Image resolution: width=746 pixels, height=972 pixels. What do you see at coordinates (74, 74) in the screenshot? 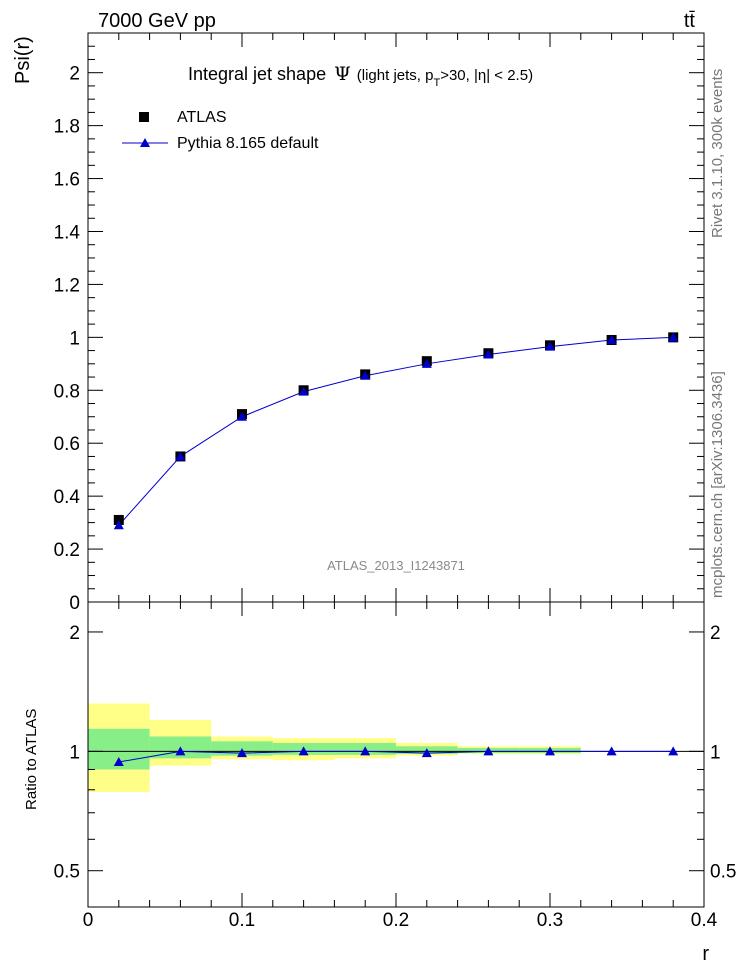
I see `y-tick-label: 2` at bounding box center [74, 74].